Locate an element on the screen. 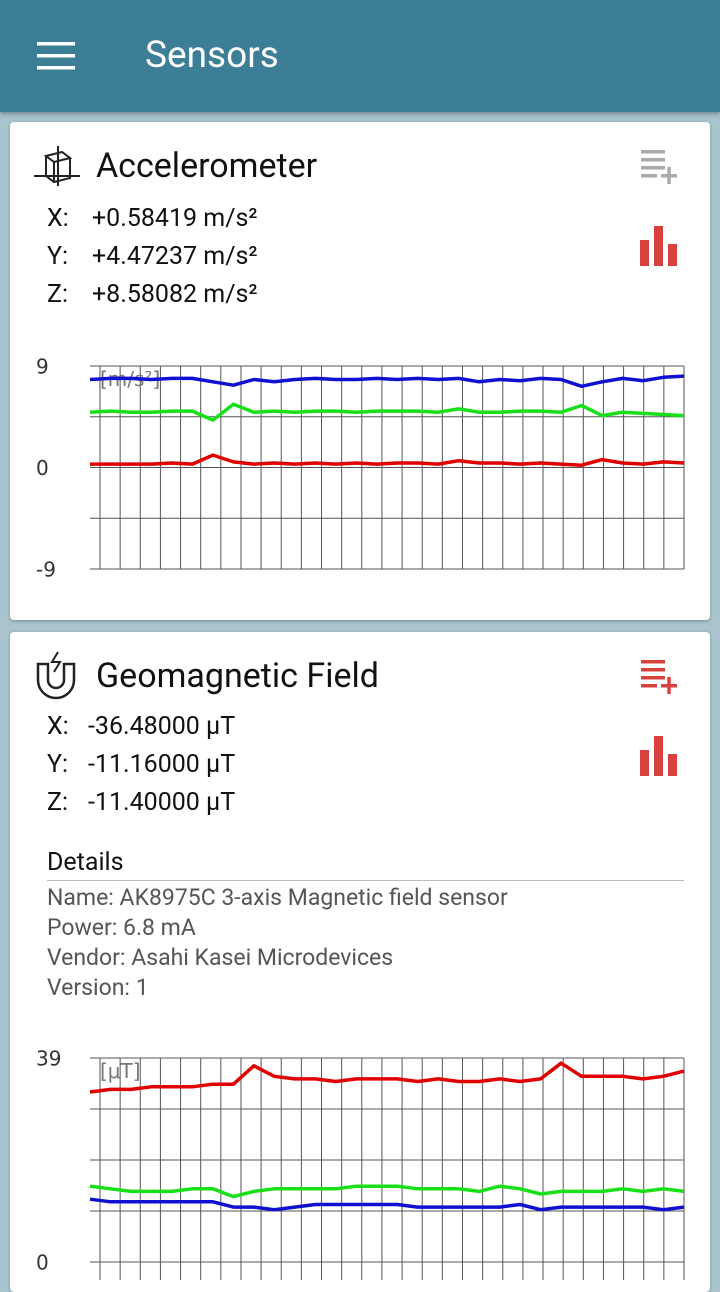  app-bar: Sensors is located at coordinates (360, 56).